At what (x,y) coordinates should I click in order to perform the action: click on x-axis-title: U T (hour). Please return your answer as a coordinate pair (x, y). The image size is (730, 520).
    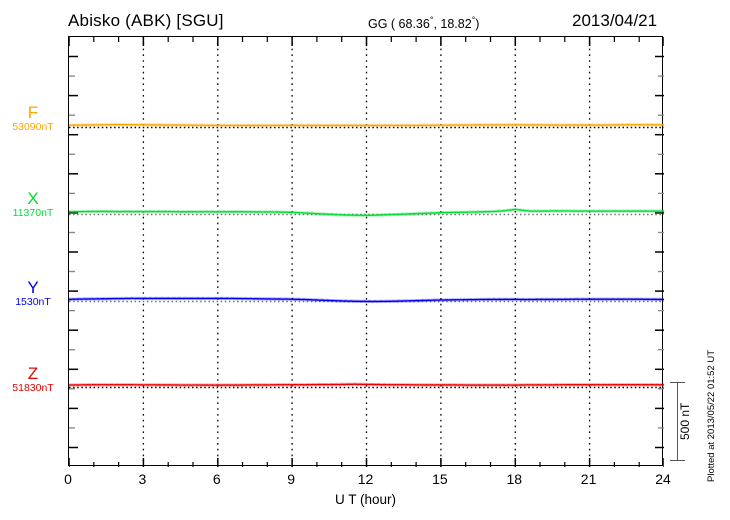
    Looking at the image, I should click on (365, 499).